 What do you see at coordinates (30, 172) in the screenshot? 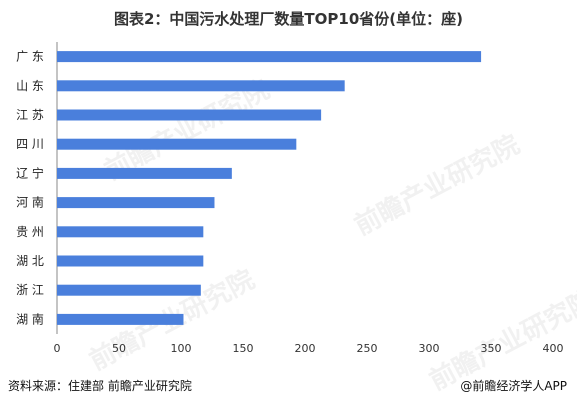
I see `y-tick-label: 辽 宁` at bounding box center [30, 172].